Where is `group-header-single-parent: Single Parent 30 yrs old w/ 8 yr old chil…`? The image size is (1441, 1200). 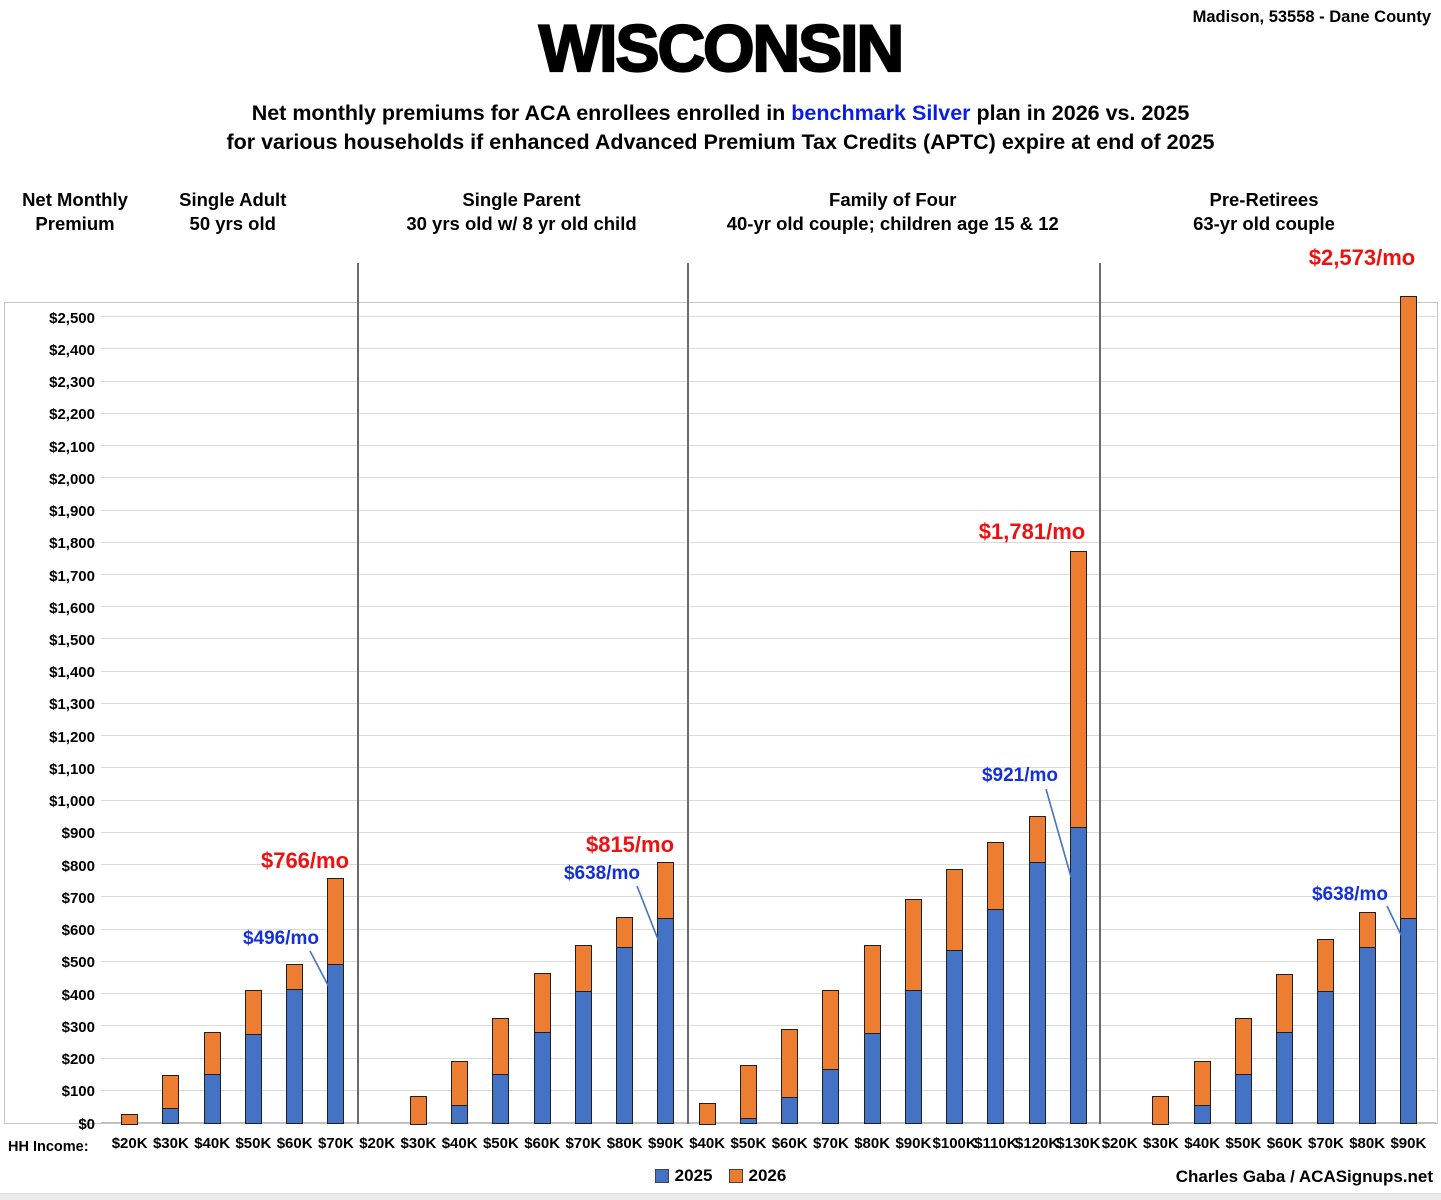
group-header-single-parent: Single Parent 30 yrs old w/ 8 yr old chil… is located at coordinates (522, 212).